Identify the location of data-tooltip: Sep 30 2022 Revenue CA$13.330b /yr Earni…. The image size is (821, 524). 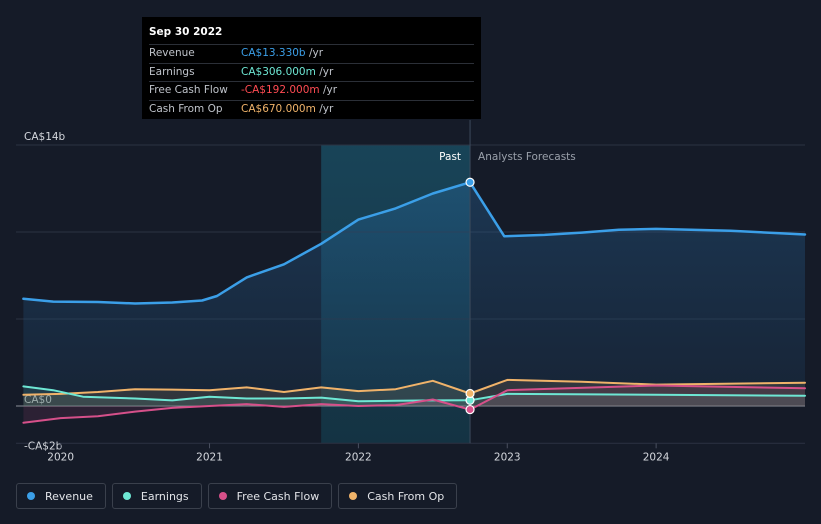
(311, 68).